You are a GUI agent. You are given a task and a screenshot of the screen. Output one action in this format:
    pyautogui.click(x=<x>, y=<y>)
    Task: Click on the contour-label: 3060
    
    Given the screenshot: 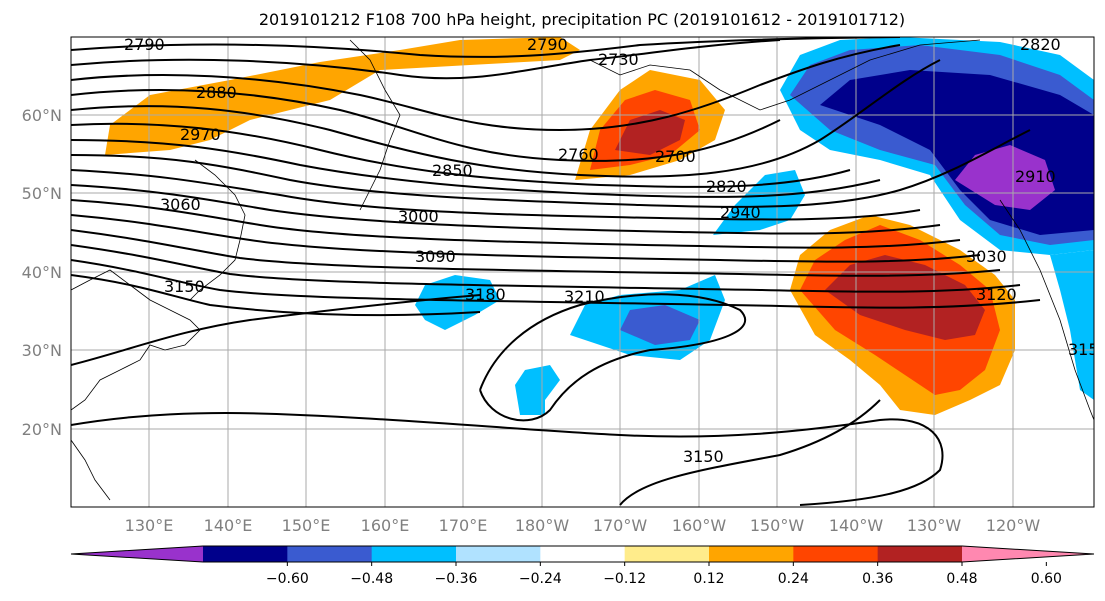 What is the action you would take?
    pyautogui.click(x=180, y=204)
    